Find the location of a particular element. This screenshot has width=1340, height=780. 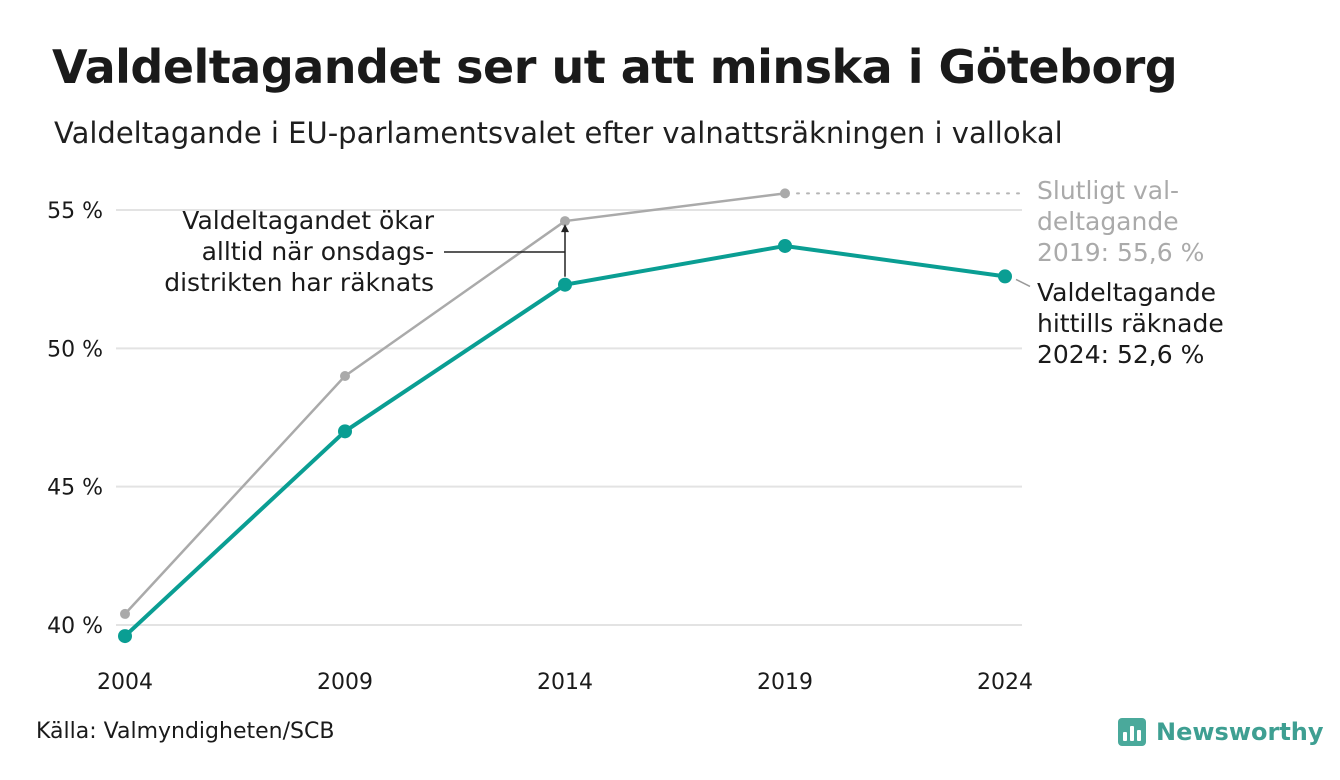

newsworthy-logo: Newsworthy is located at coordinates (1221, 732).